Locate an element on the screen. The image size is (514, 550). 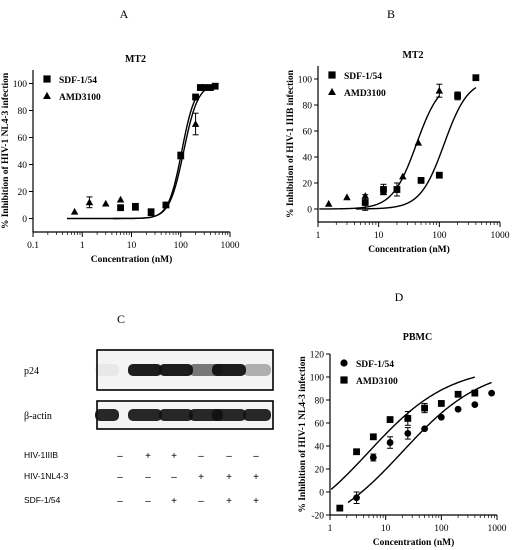
condition-label: HIV-1NL4-3 is located at coordinates (46, 476).